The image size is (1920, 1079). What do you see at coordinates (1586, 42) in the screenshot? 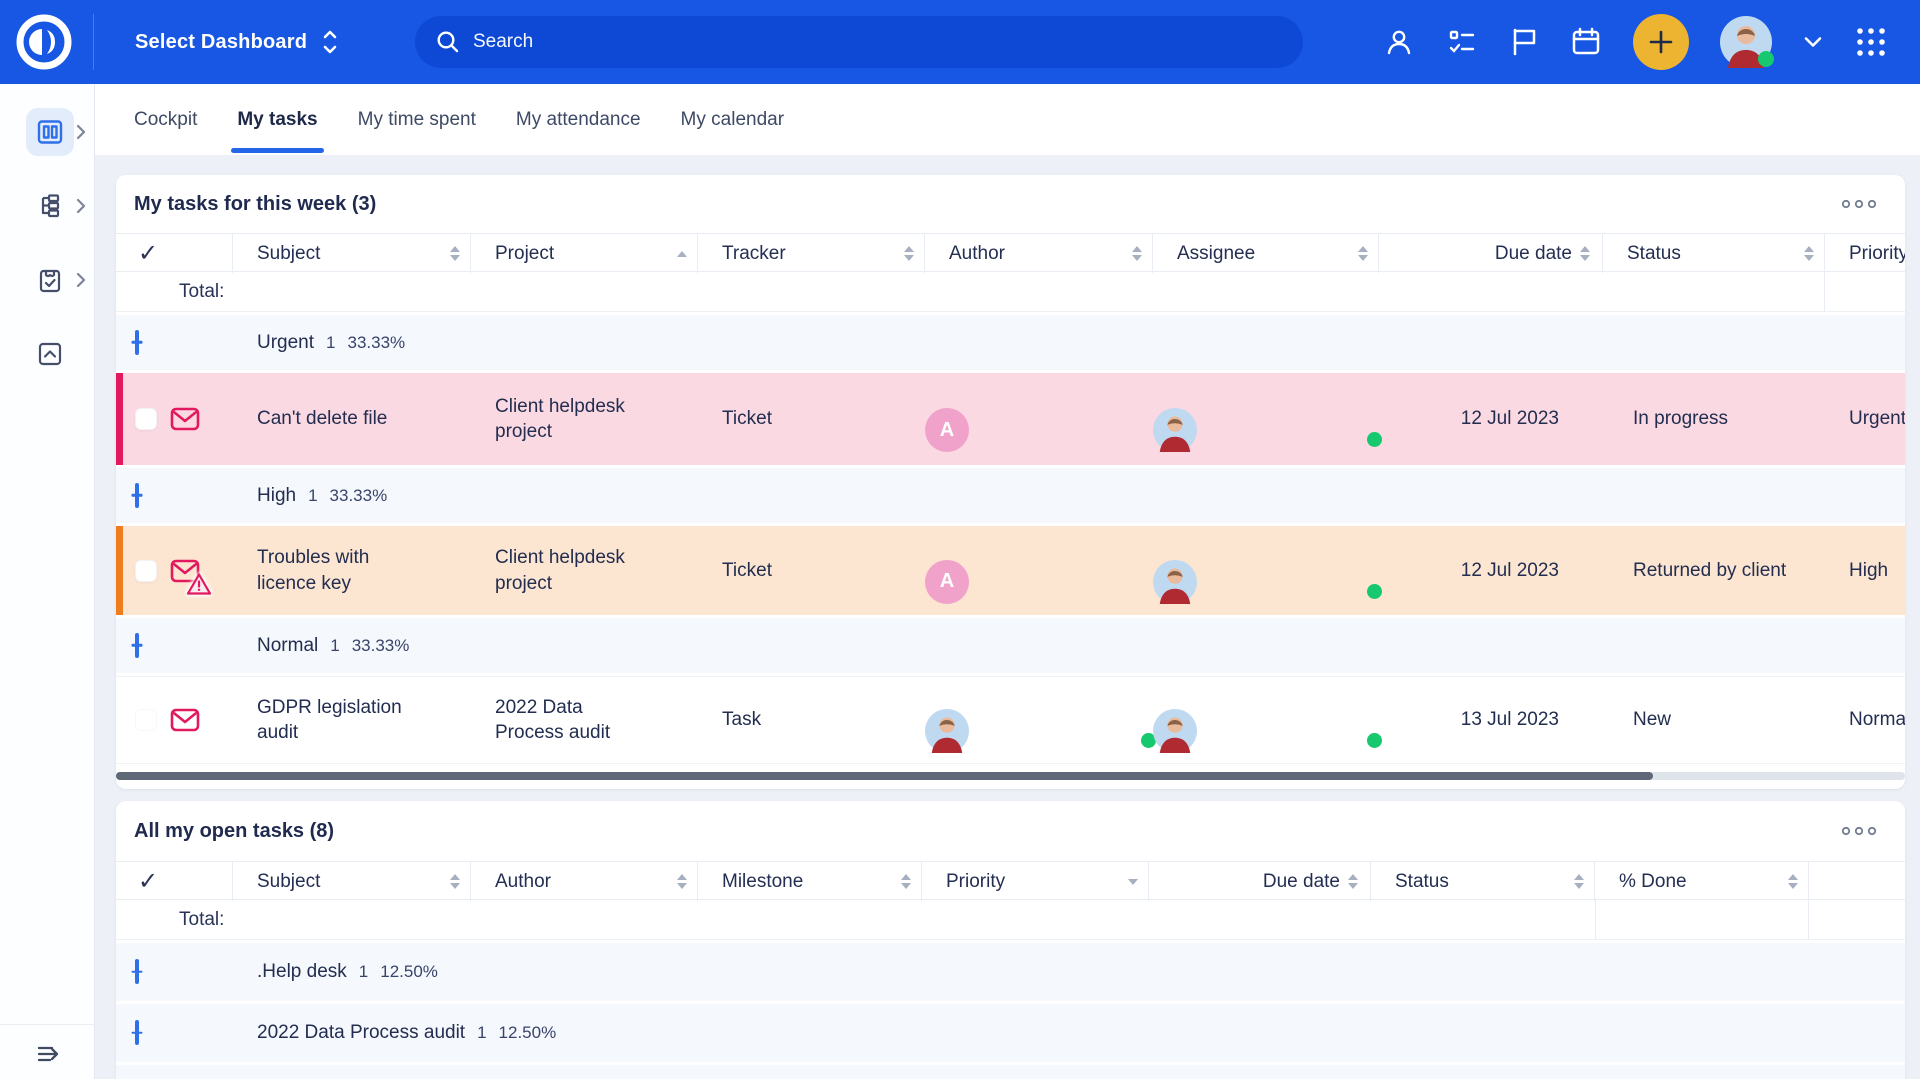
I see `calendar-icon` at bounding box center [1586, 42].